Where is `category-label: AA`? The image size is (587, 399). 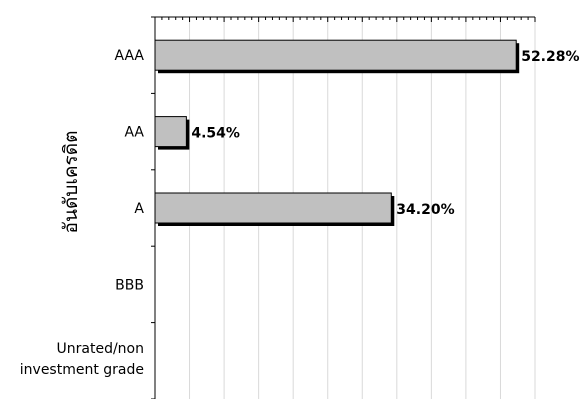 category-label: AA is located at coordinates (134, 133).